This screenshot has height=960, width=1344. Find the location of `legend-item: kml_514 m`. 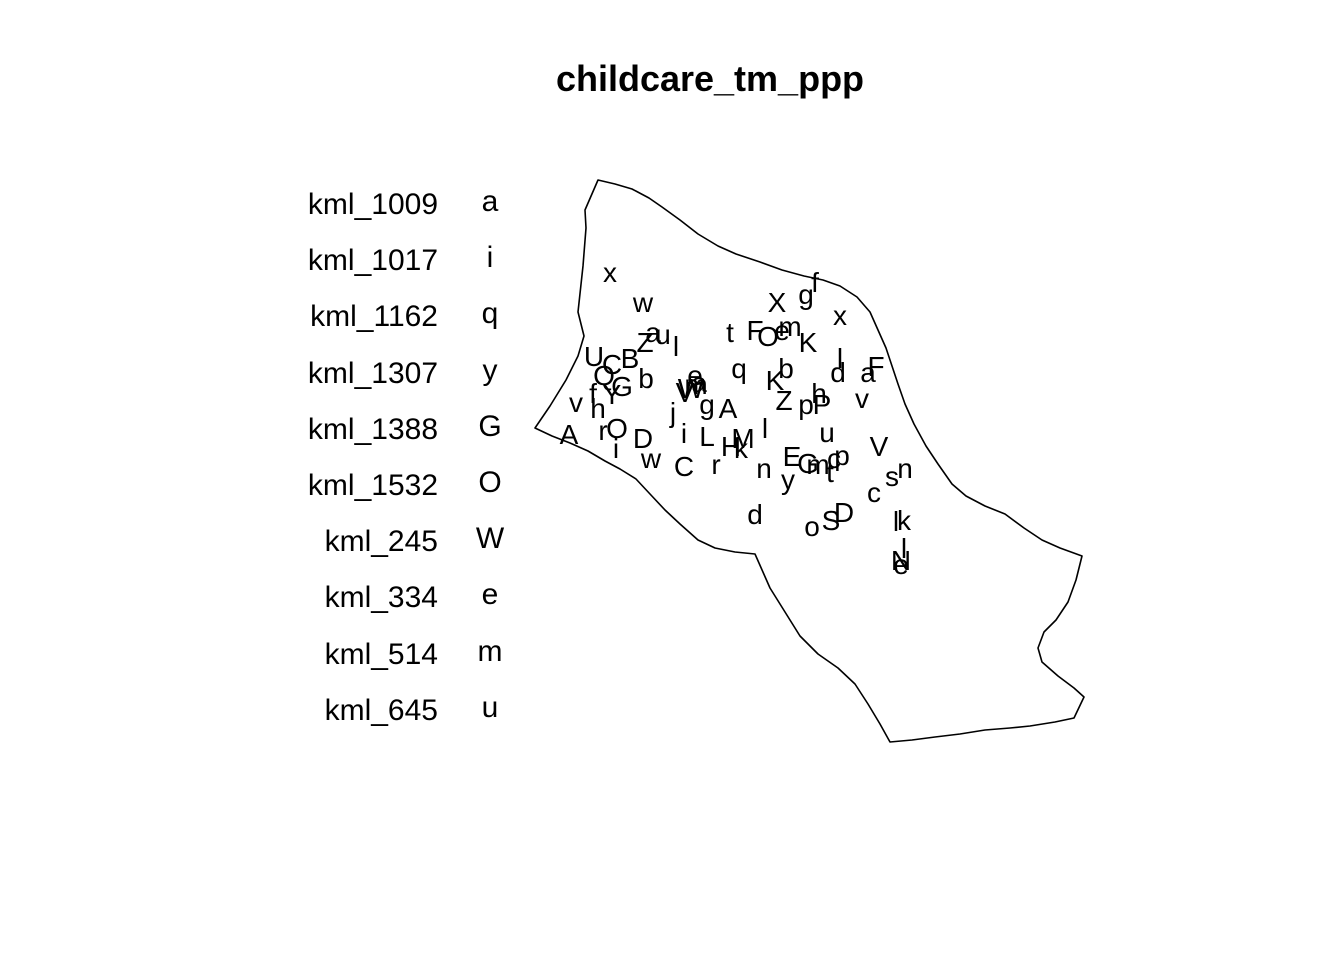

legend-item: kml_514 m is located at coordinates (390, 656).